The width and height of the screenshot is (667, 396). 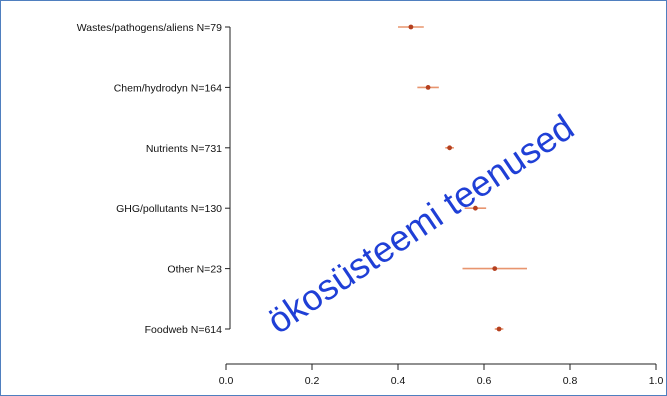 What do you see at coordinates (184, 149) in the screenshot?
I see `y-tick-label: Nutrients N=731` at bounding box center [184, 149].